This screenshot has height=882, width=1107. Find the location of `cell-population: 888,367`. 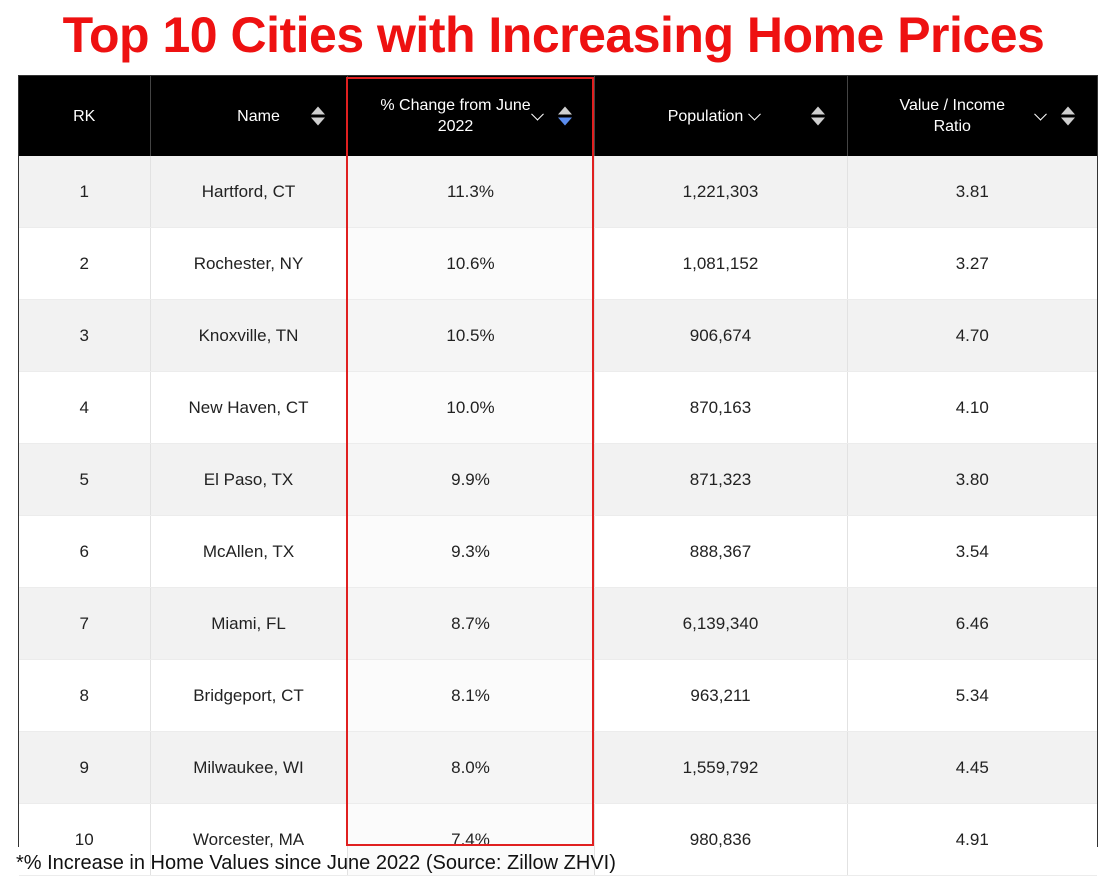

cell-population: 888,367 is located at coordinates (721, 551).